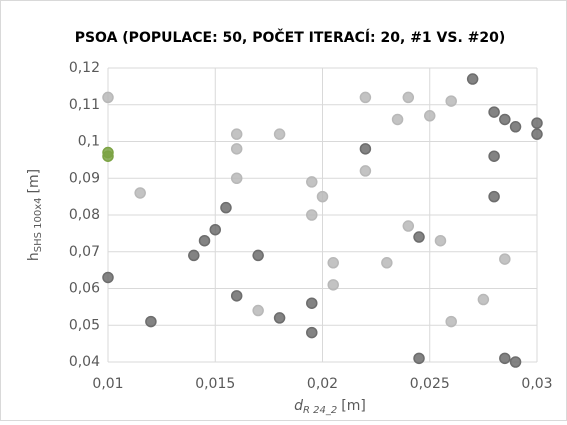 The width and height of the screenshot is (567, 425). What do you see at coordinates (322, 384) in the screenshot?
I see `x-tick-label: 0,02` at bounding box center [322, 384].